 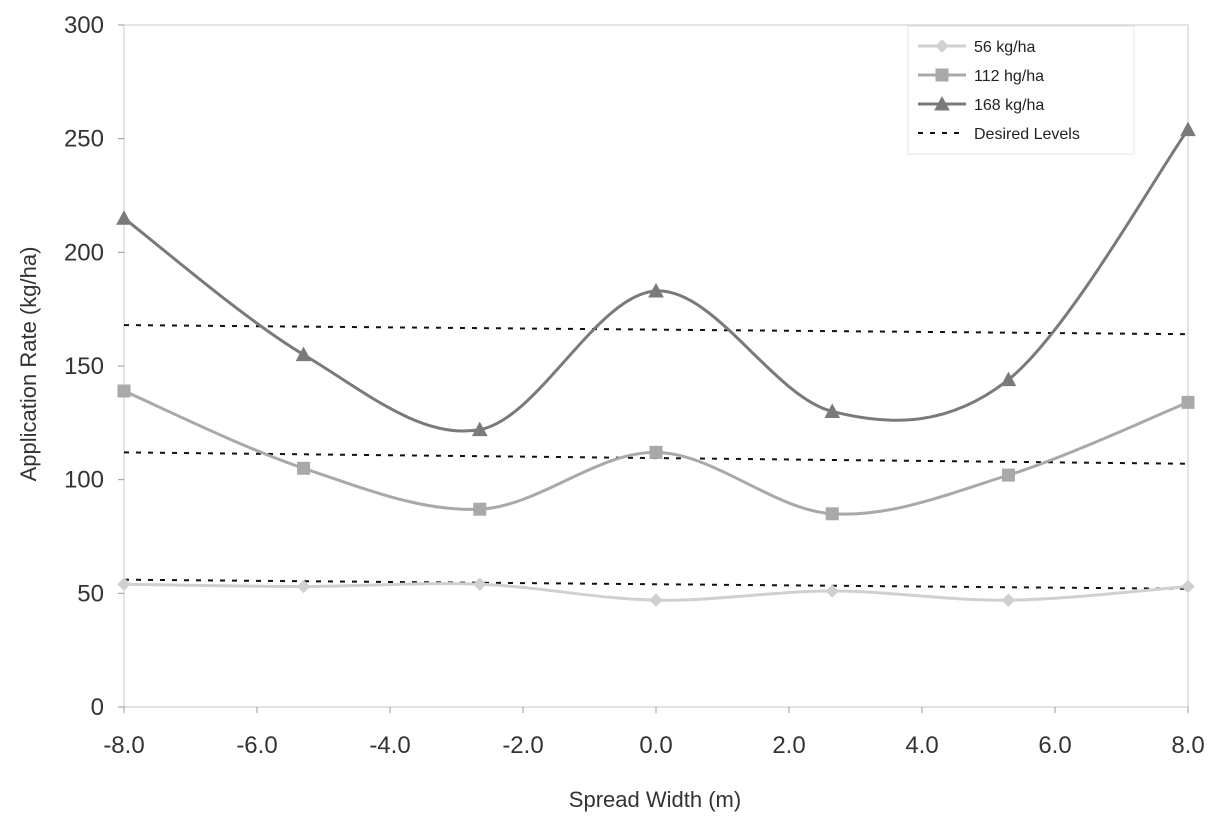 I want to click on x-tick-label: -4.0, so click(x=389, y=745).